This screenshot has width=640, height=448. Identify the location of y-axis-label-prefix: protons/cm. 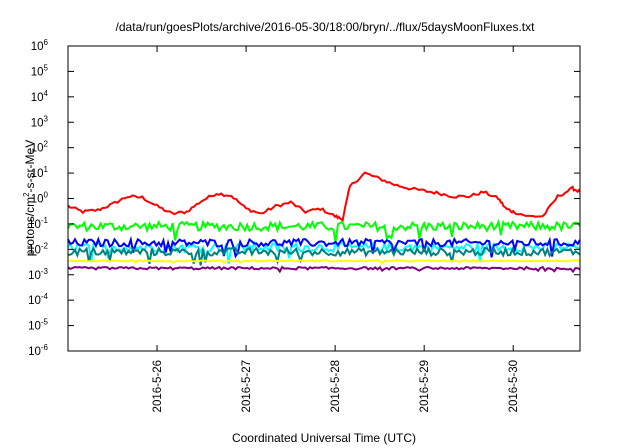
(30, 226).